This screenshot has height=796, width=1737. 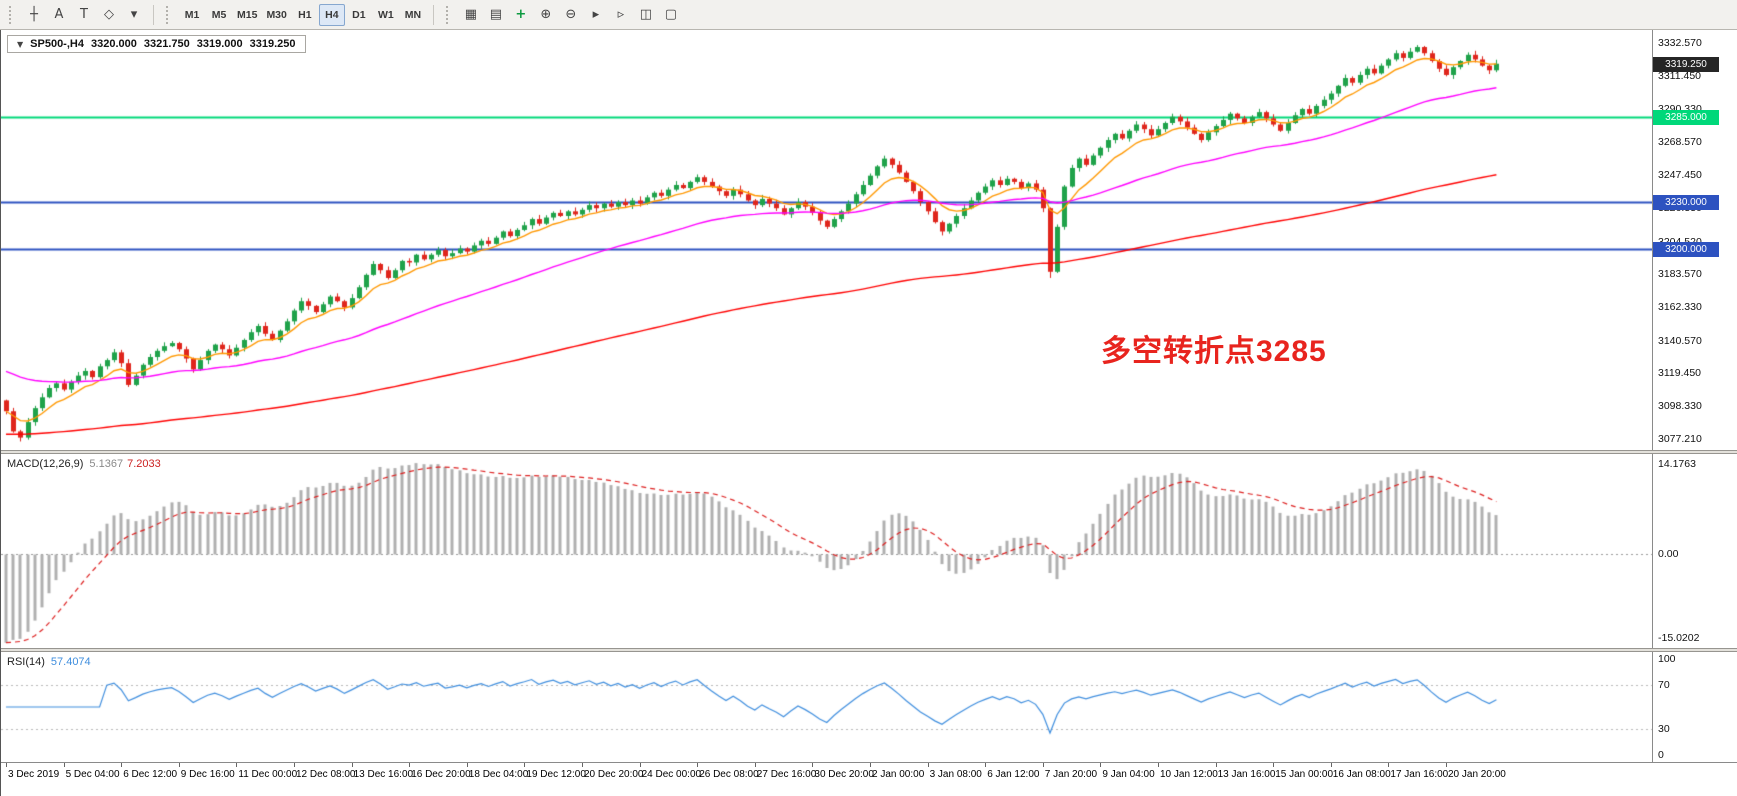 I want to click on bar-close: 3319.250, so click(x=272, y=44).